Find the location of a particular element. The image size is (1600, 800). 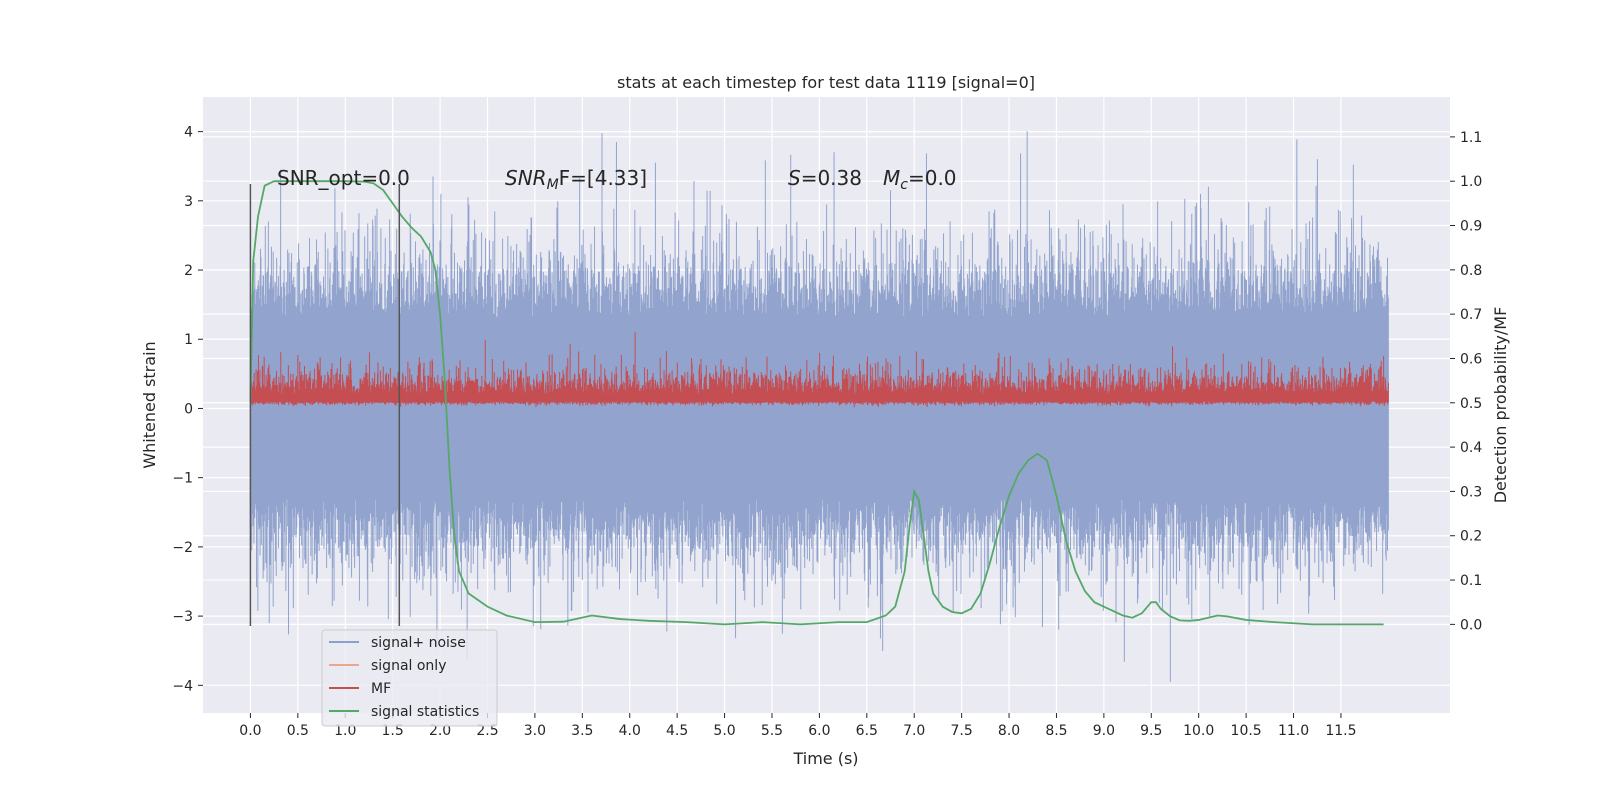

y-tick-label-right: 0.9 is located at coordinates (1471, 227).